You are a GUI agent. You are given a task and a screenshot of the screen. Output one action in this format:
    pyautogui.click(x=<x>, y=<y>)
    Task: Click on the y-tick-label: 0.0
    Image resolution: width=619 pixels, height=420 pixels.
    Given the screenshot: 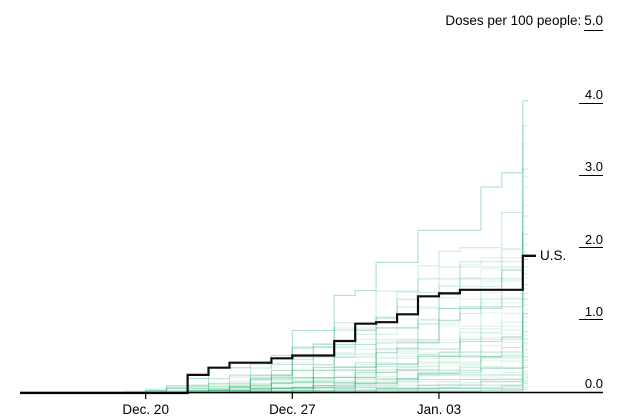 What is the action you would take?
    pyautogui.click(x=593, y=383)
    